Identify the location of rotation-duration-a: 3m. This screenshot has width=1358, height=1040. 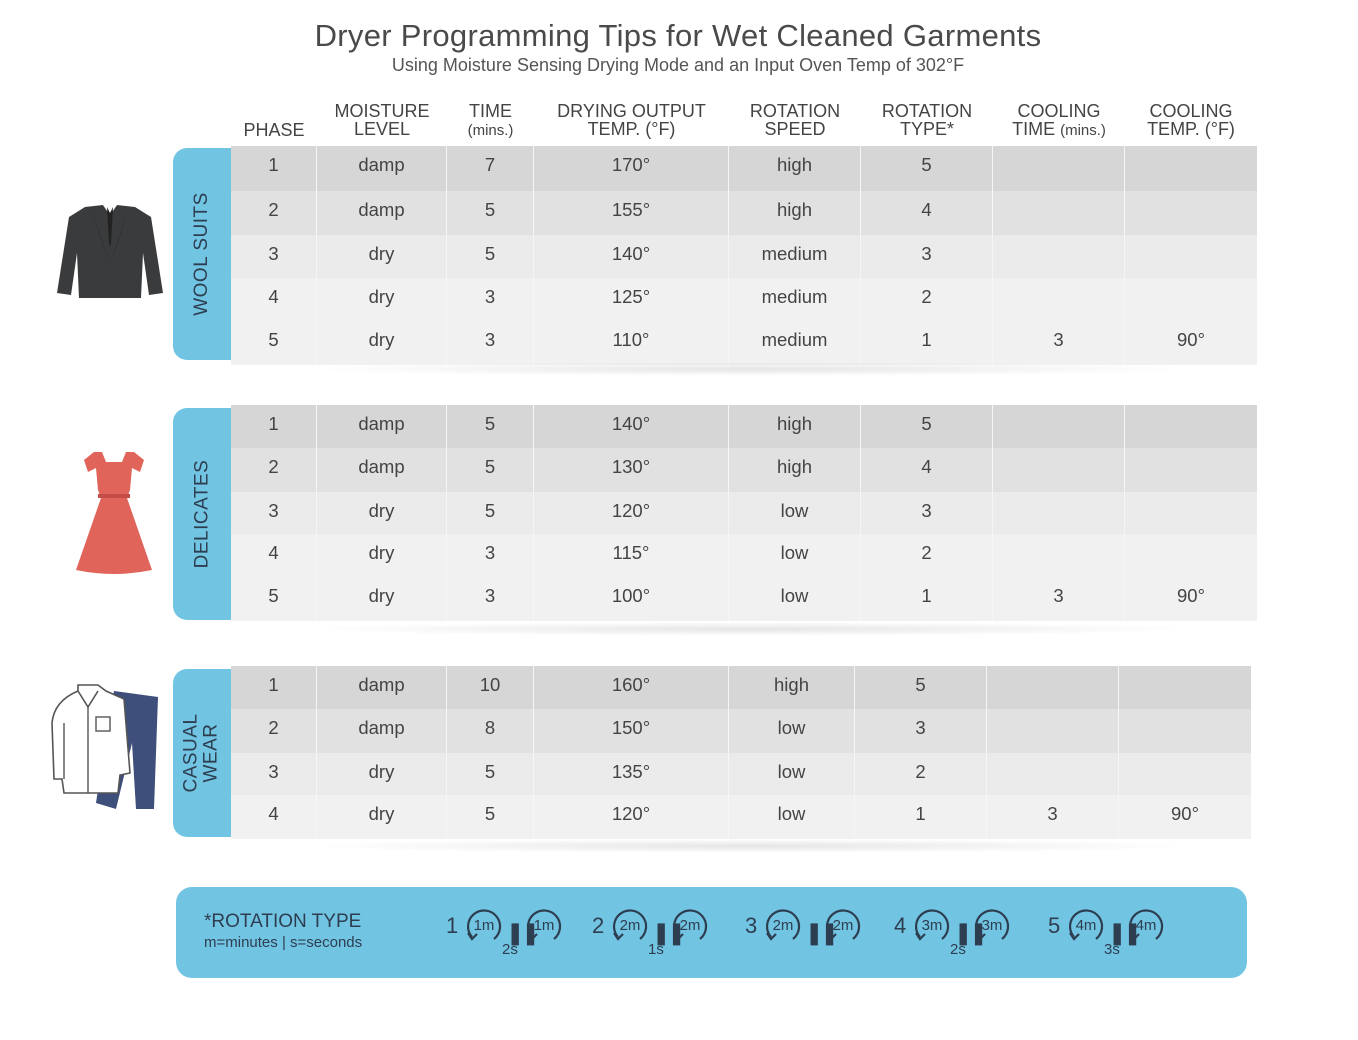
(932, 925).